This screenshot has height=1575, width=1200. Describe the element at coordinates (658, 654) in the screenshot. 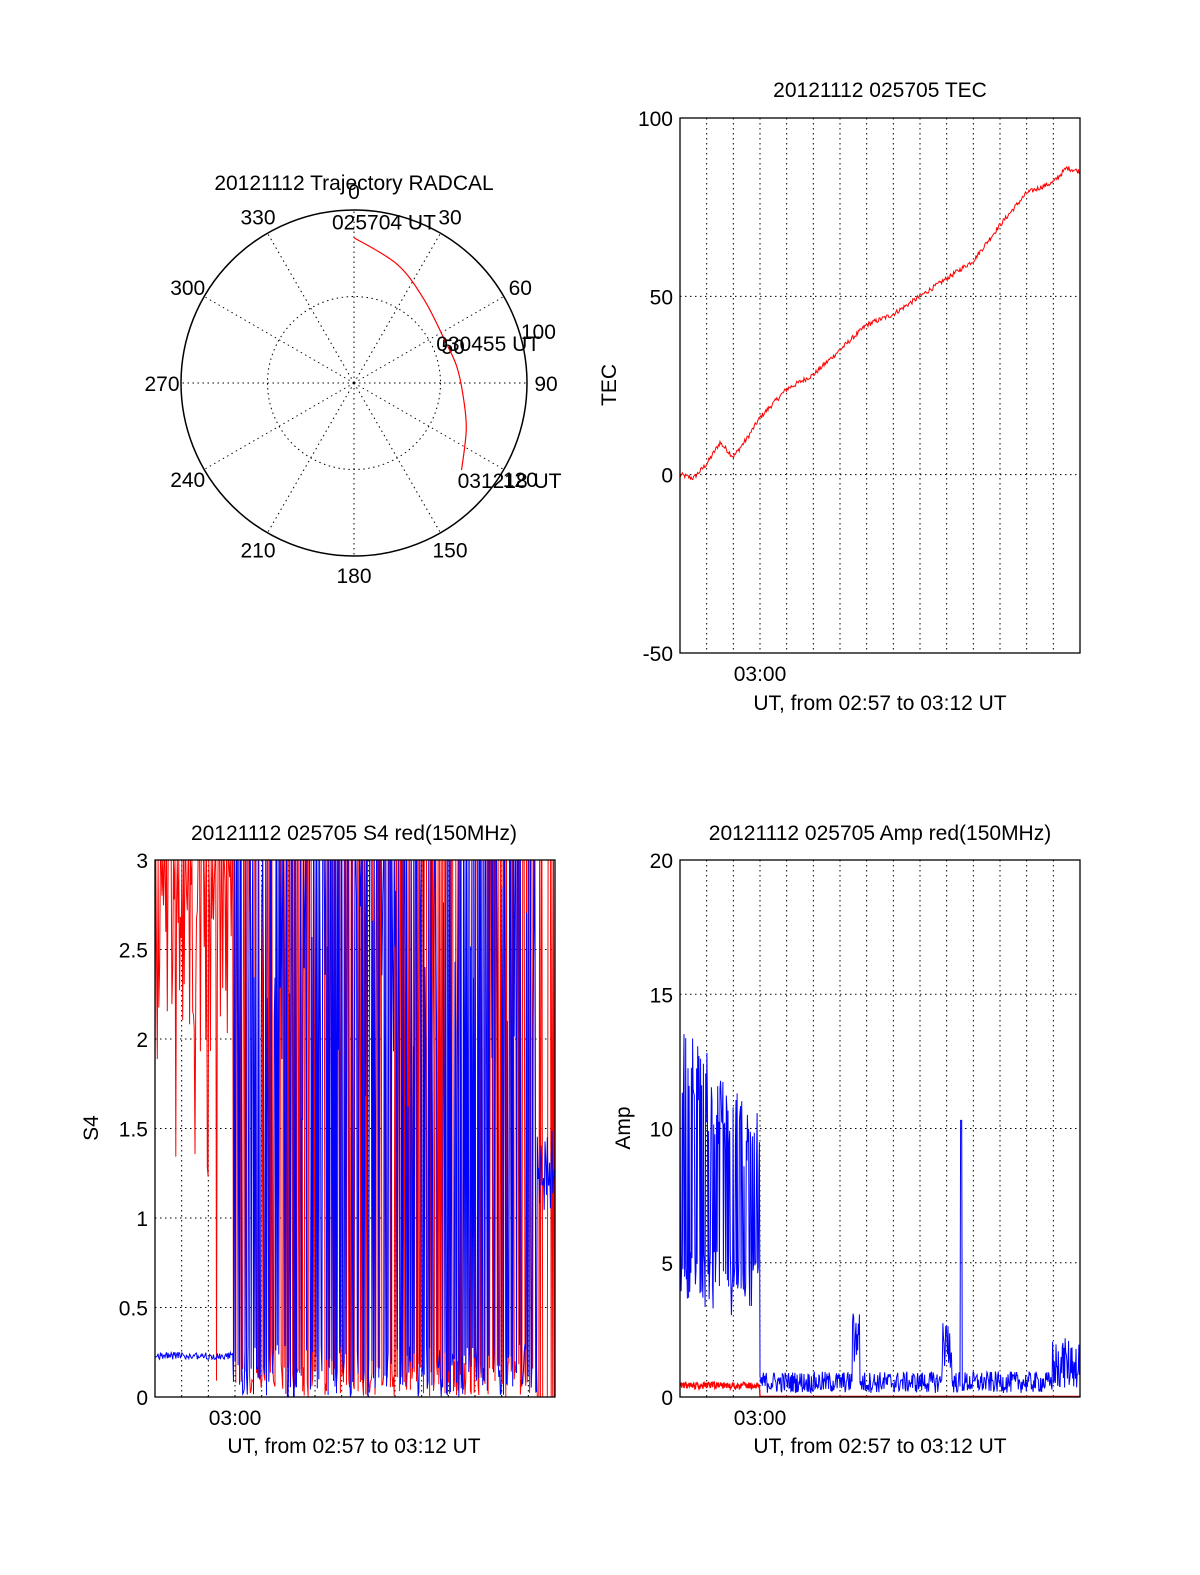

I see `y-tick-label: -50` at that location.